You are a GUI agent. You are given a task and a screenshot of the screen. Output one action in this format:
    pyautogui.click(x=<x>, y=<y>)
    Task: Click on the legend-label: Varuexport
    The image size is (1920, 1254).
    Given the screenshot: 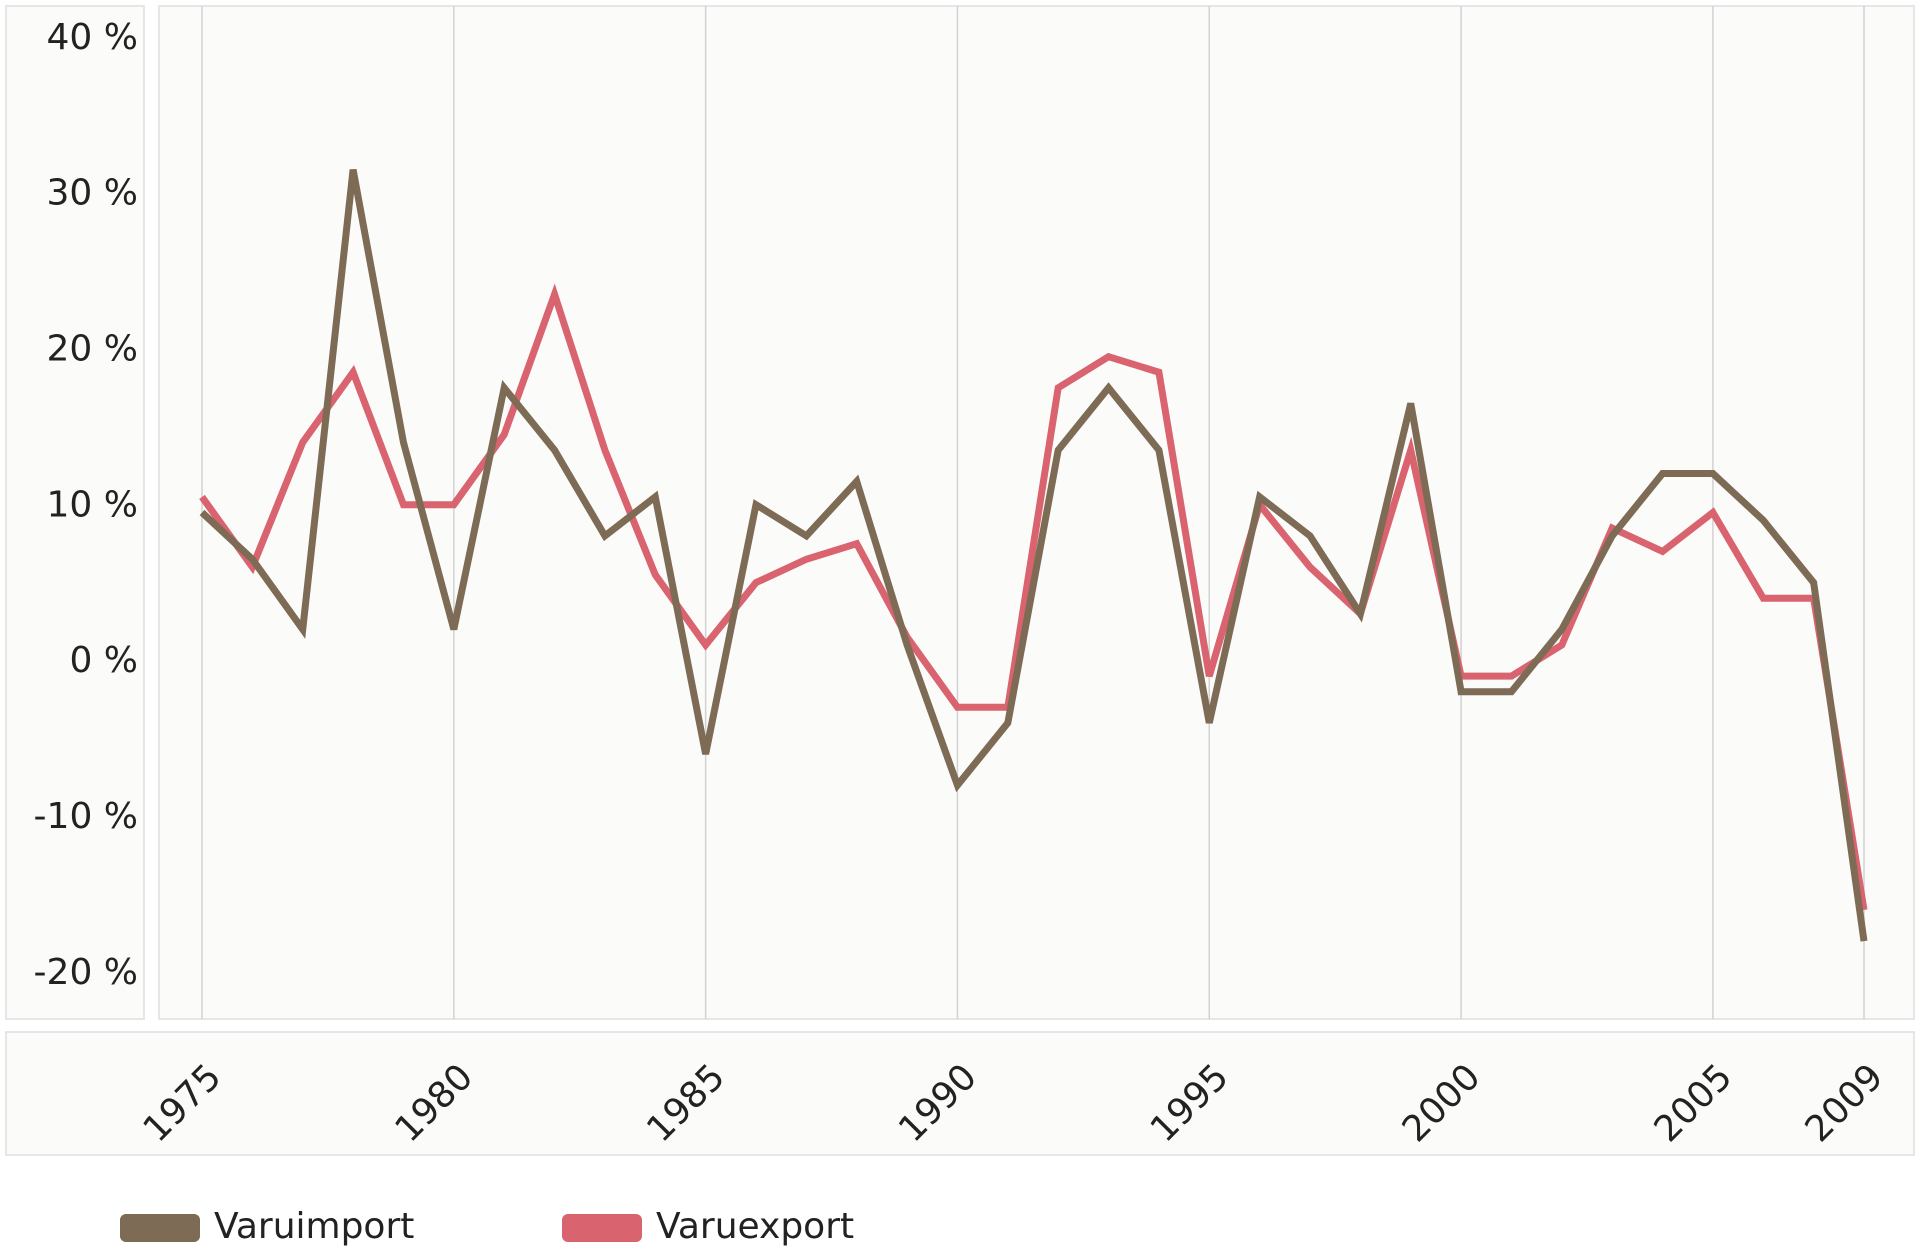 What is the action you would take?
    pyautogui.click(x=755, y=1226)
    